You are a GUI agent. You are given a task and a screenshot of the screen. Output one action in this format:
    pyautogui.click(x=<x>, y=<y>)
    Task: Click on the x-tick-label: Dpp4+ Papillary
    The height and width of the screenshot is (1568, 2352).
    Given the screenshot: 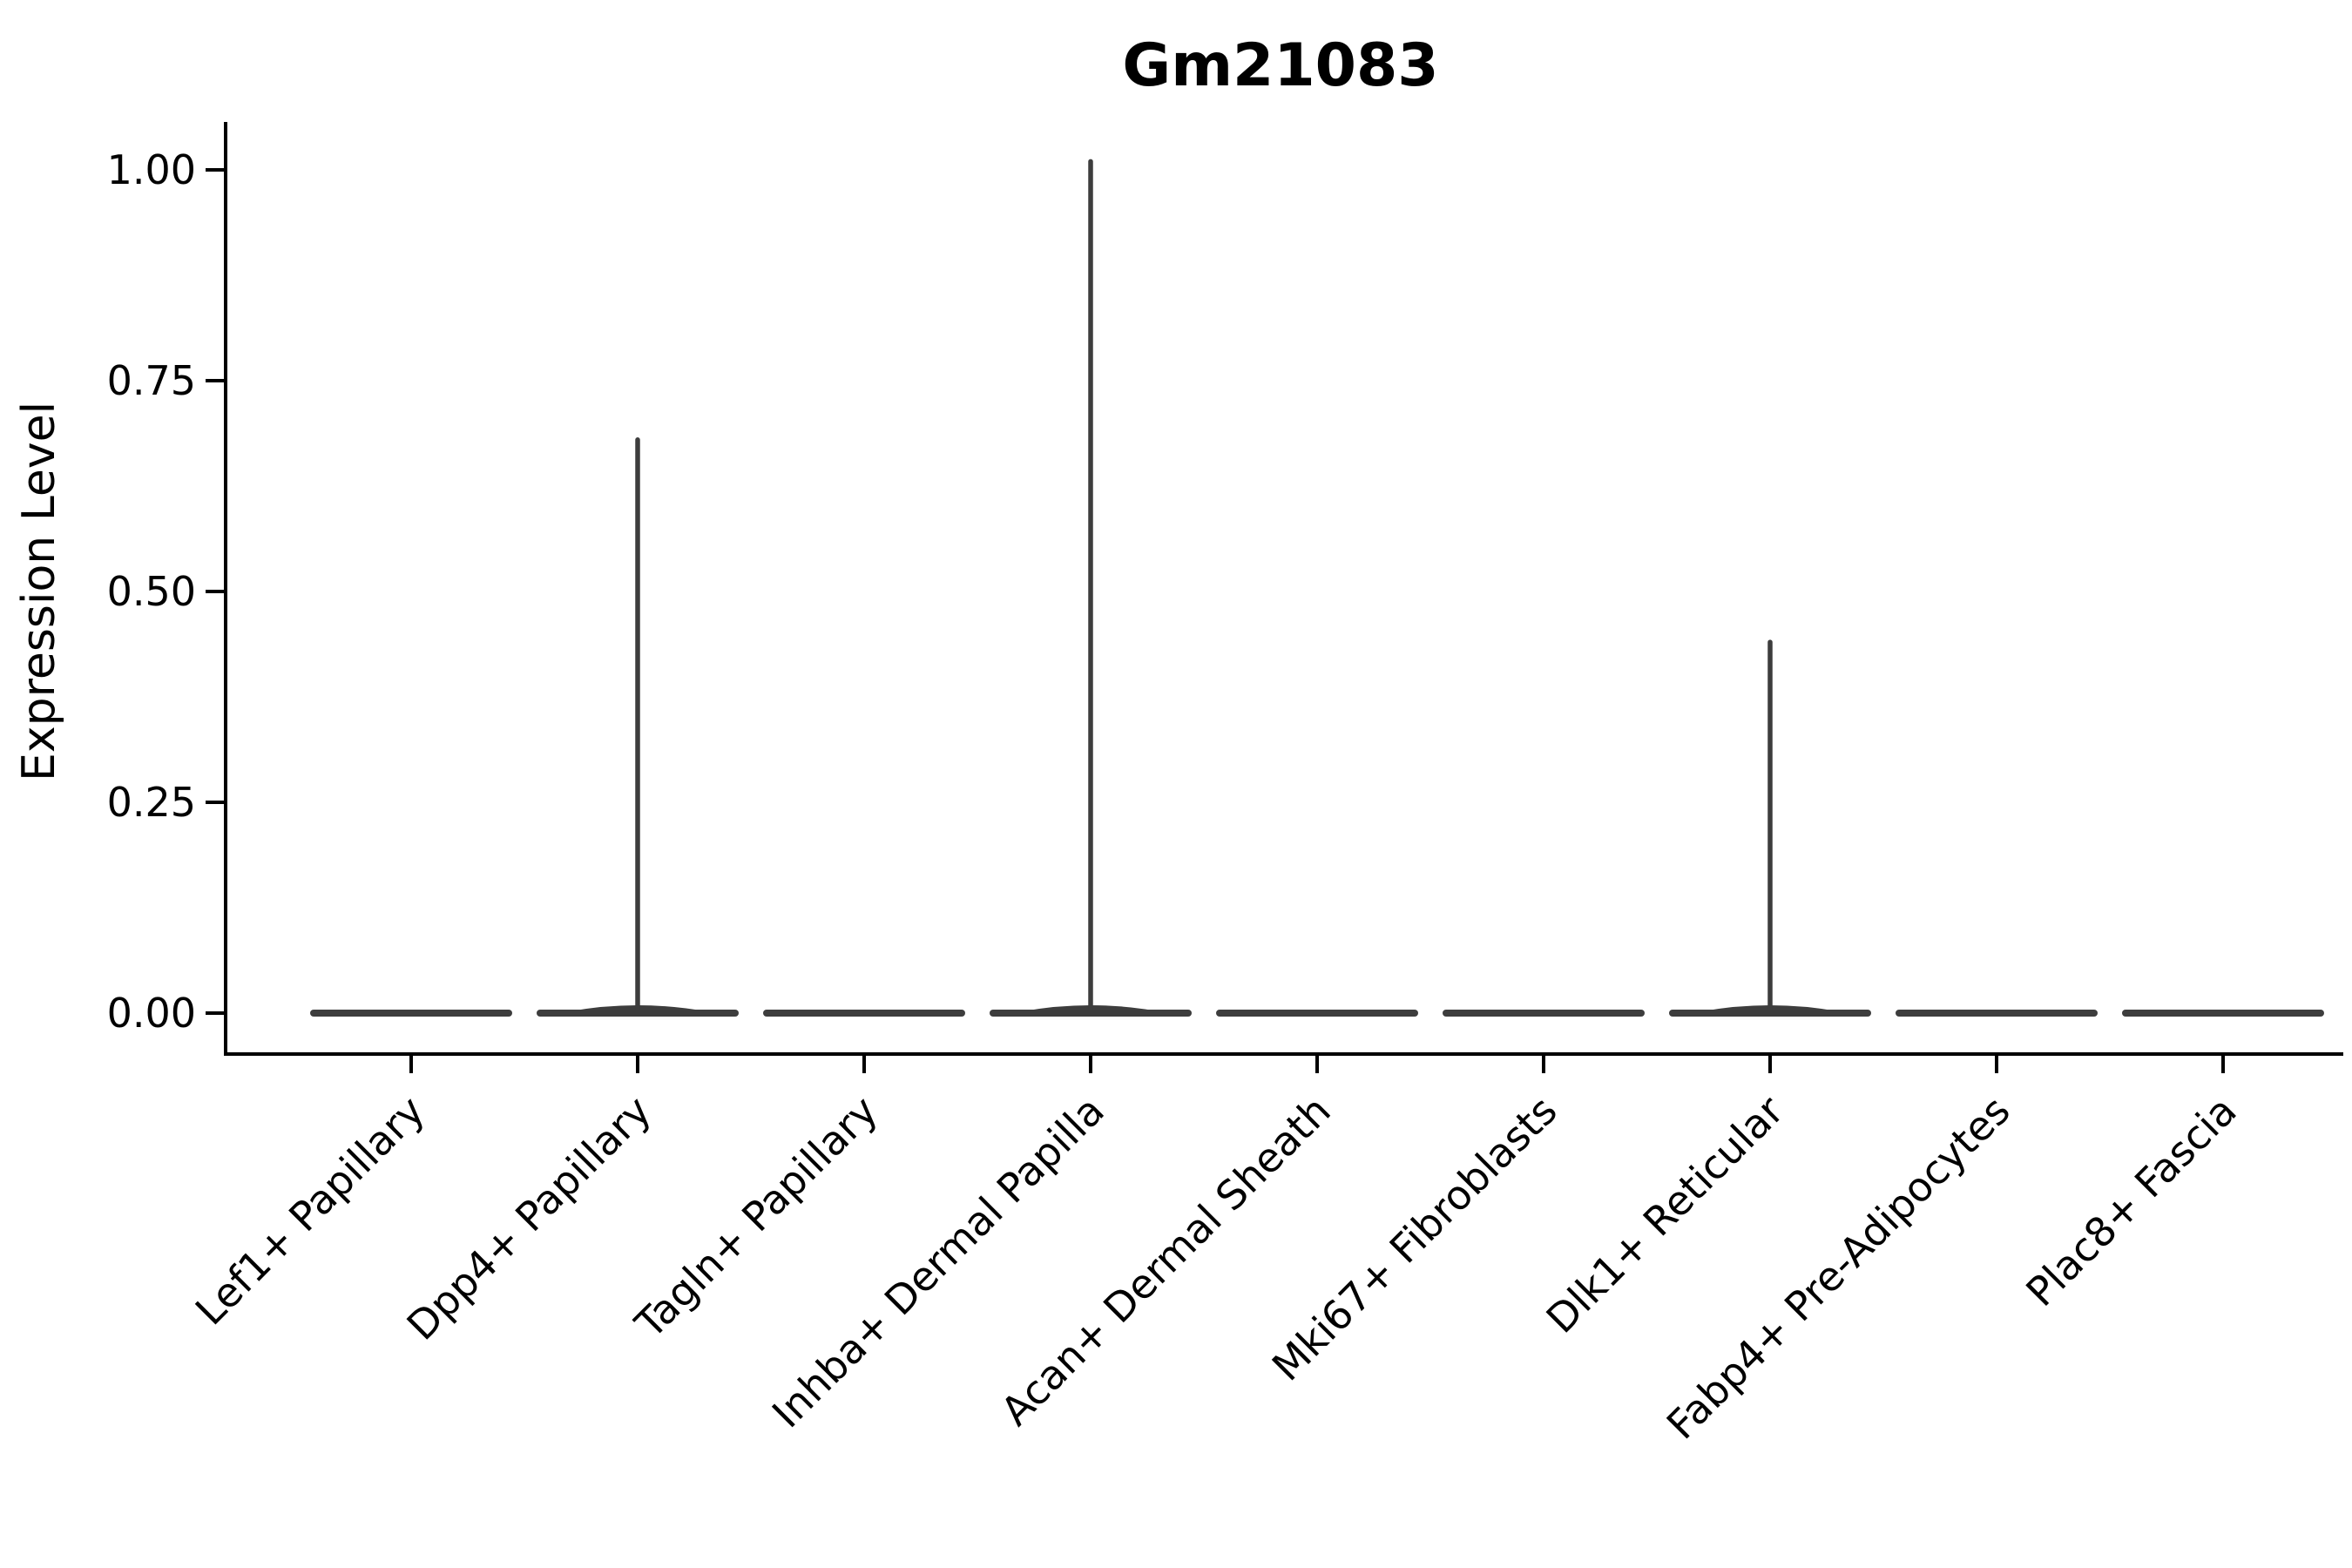 What is the action you would take?
    pyautogui.click(x=529, y=1218)
    